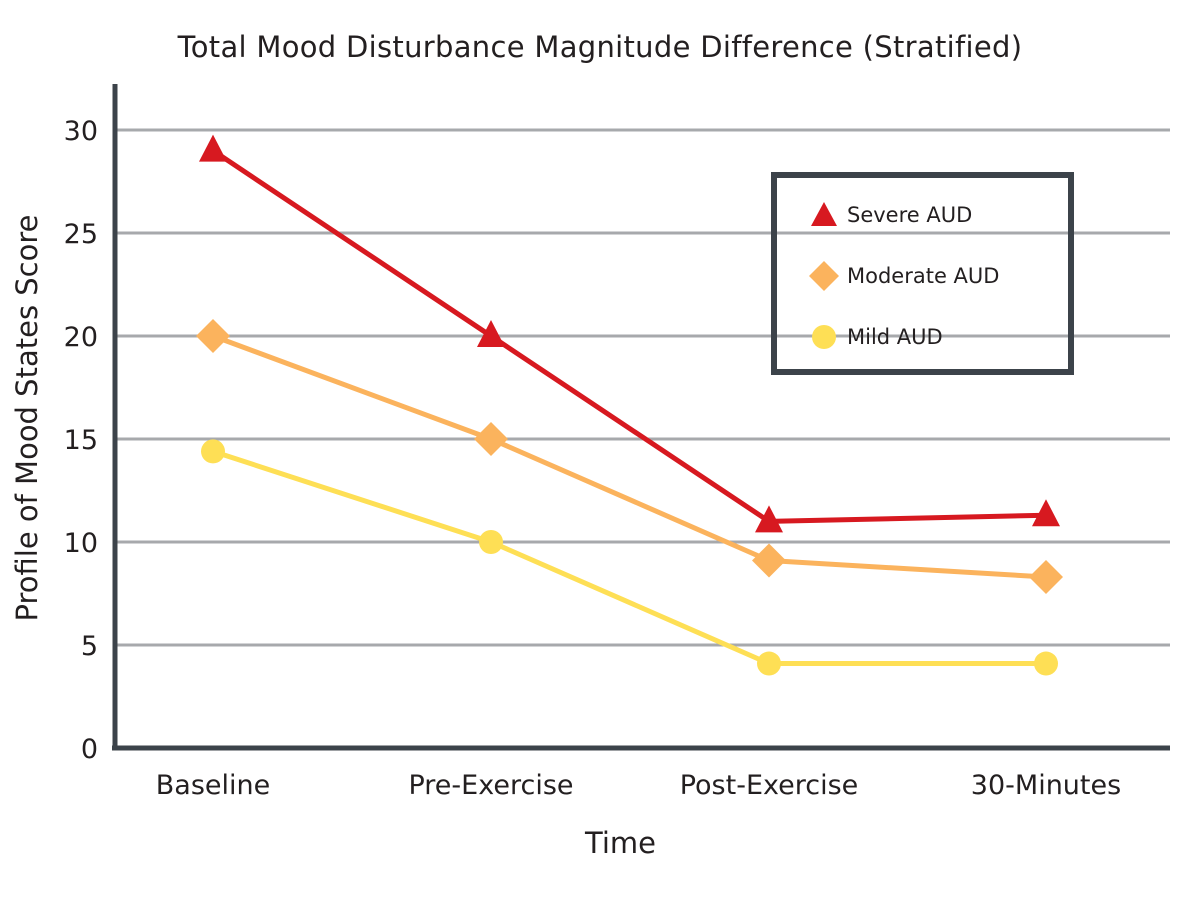 Image resolution: width=1200 pixels, height=900 pixels. I want to click on y-tick-label: 0, so click(89, 749).